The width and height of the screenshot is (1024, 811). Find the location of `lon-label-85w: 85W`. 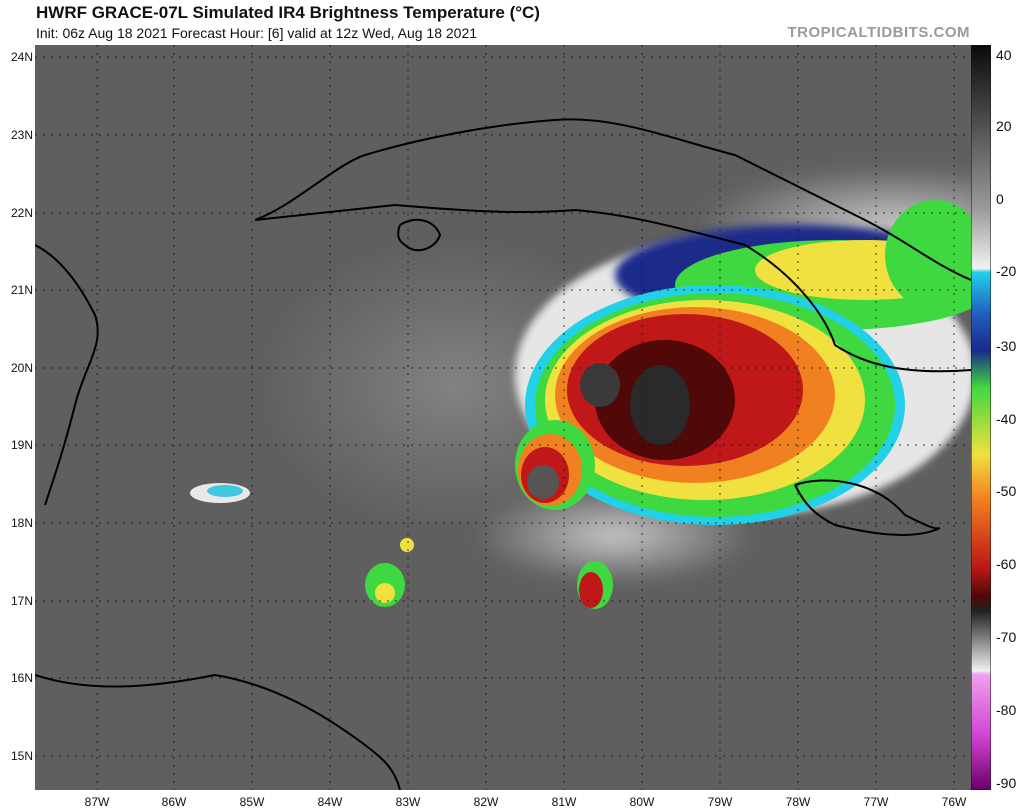

lon-label-85w: 85W is located at coordinates (252, 802).